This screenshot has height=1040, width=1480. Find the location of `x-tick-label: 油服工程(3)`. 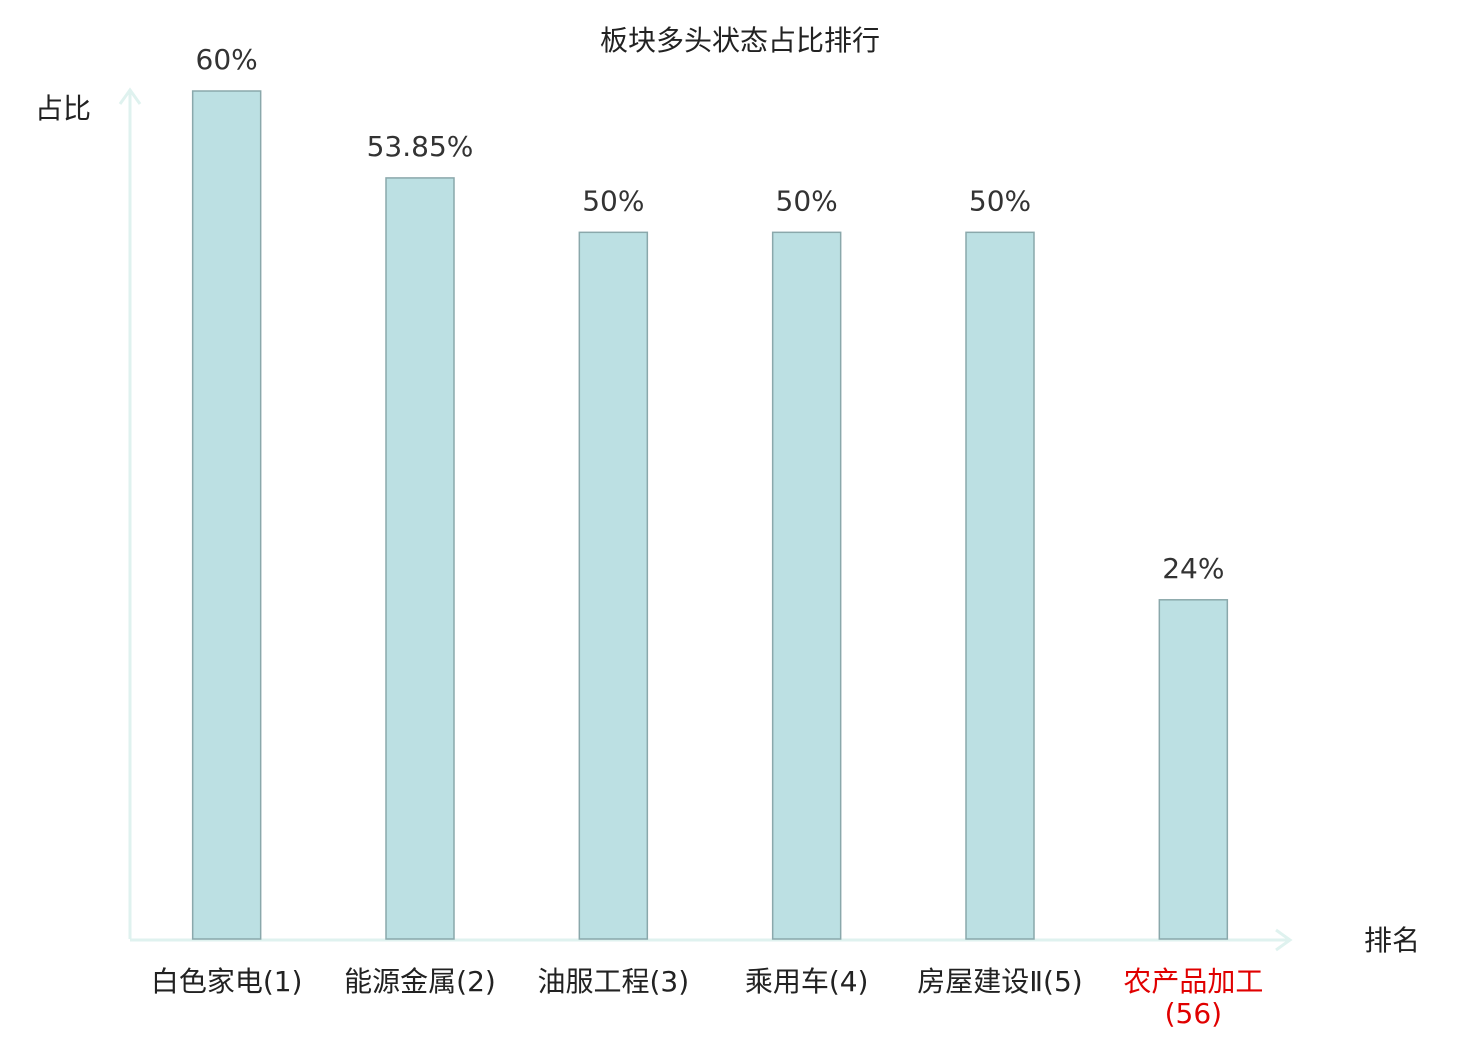

x-tick-label: 油服工程(3) is located at coordinates (613, 981).